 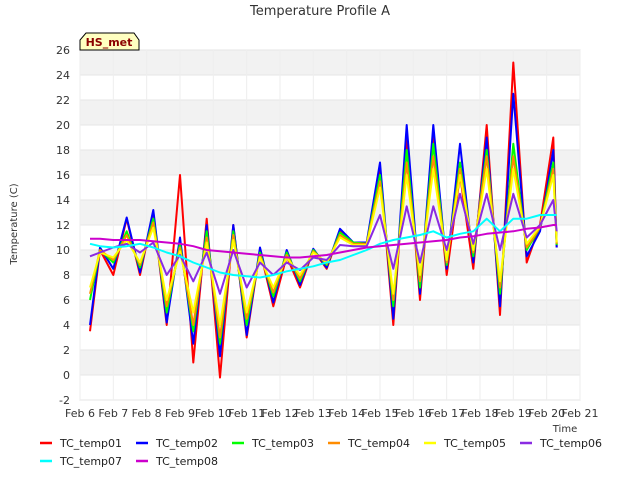 I want to click on hs-met-badge: HS_met, so click(x=109, y=41).